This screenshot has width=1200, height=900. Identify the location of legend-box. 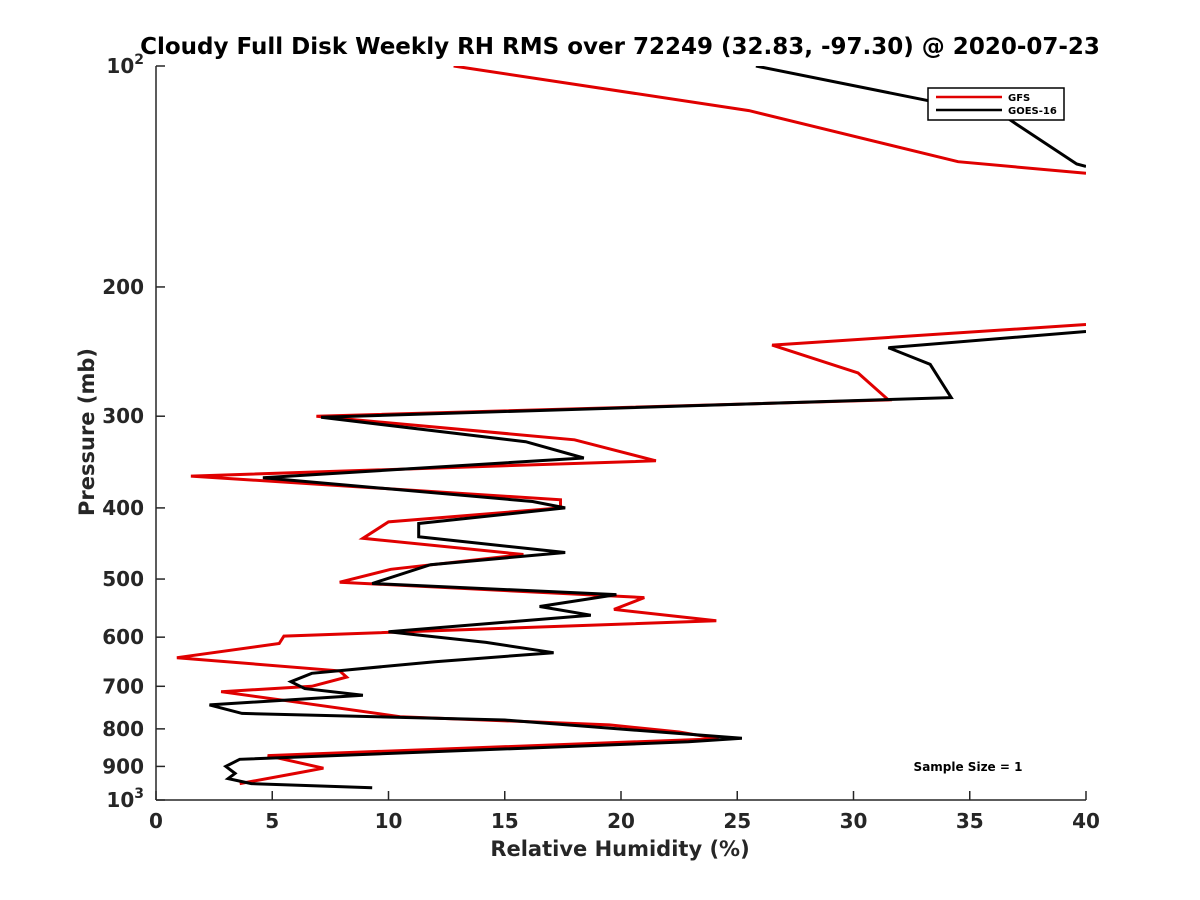
(996, 104).